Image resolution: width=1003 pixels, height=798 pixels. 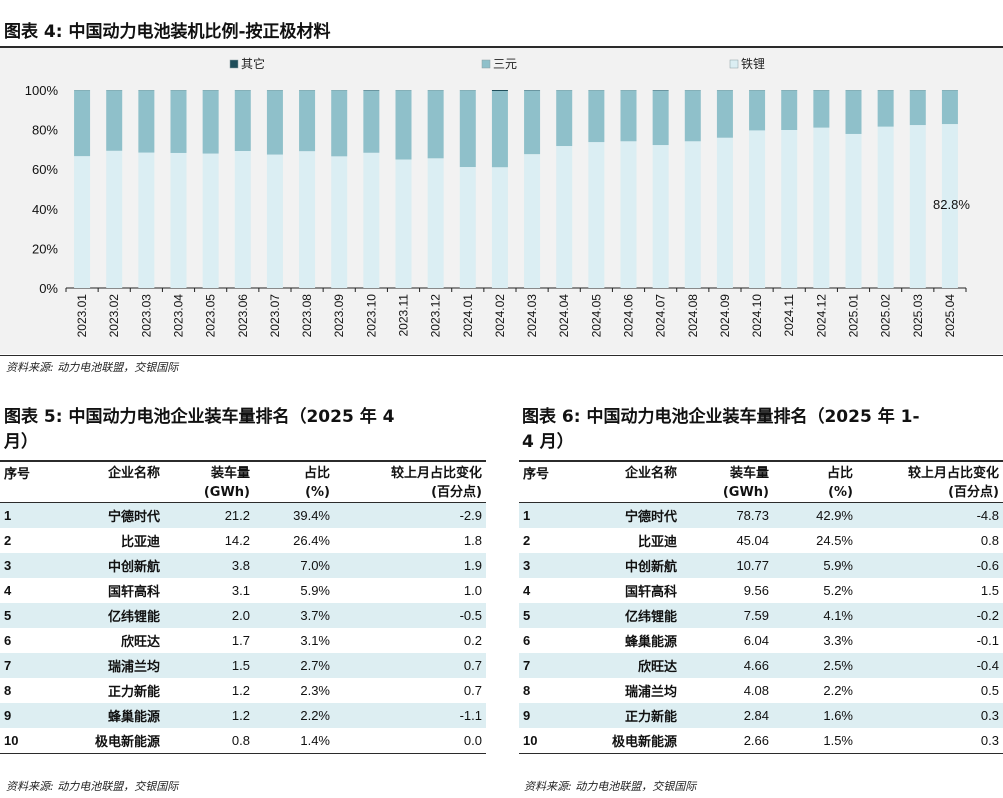 I want to click on volume-cell: 10.77, so click(x=727, y=565).